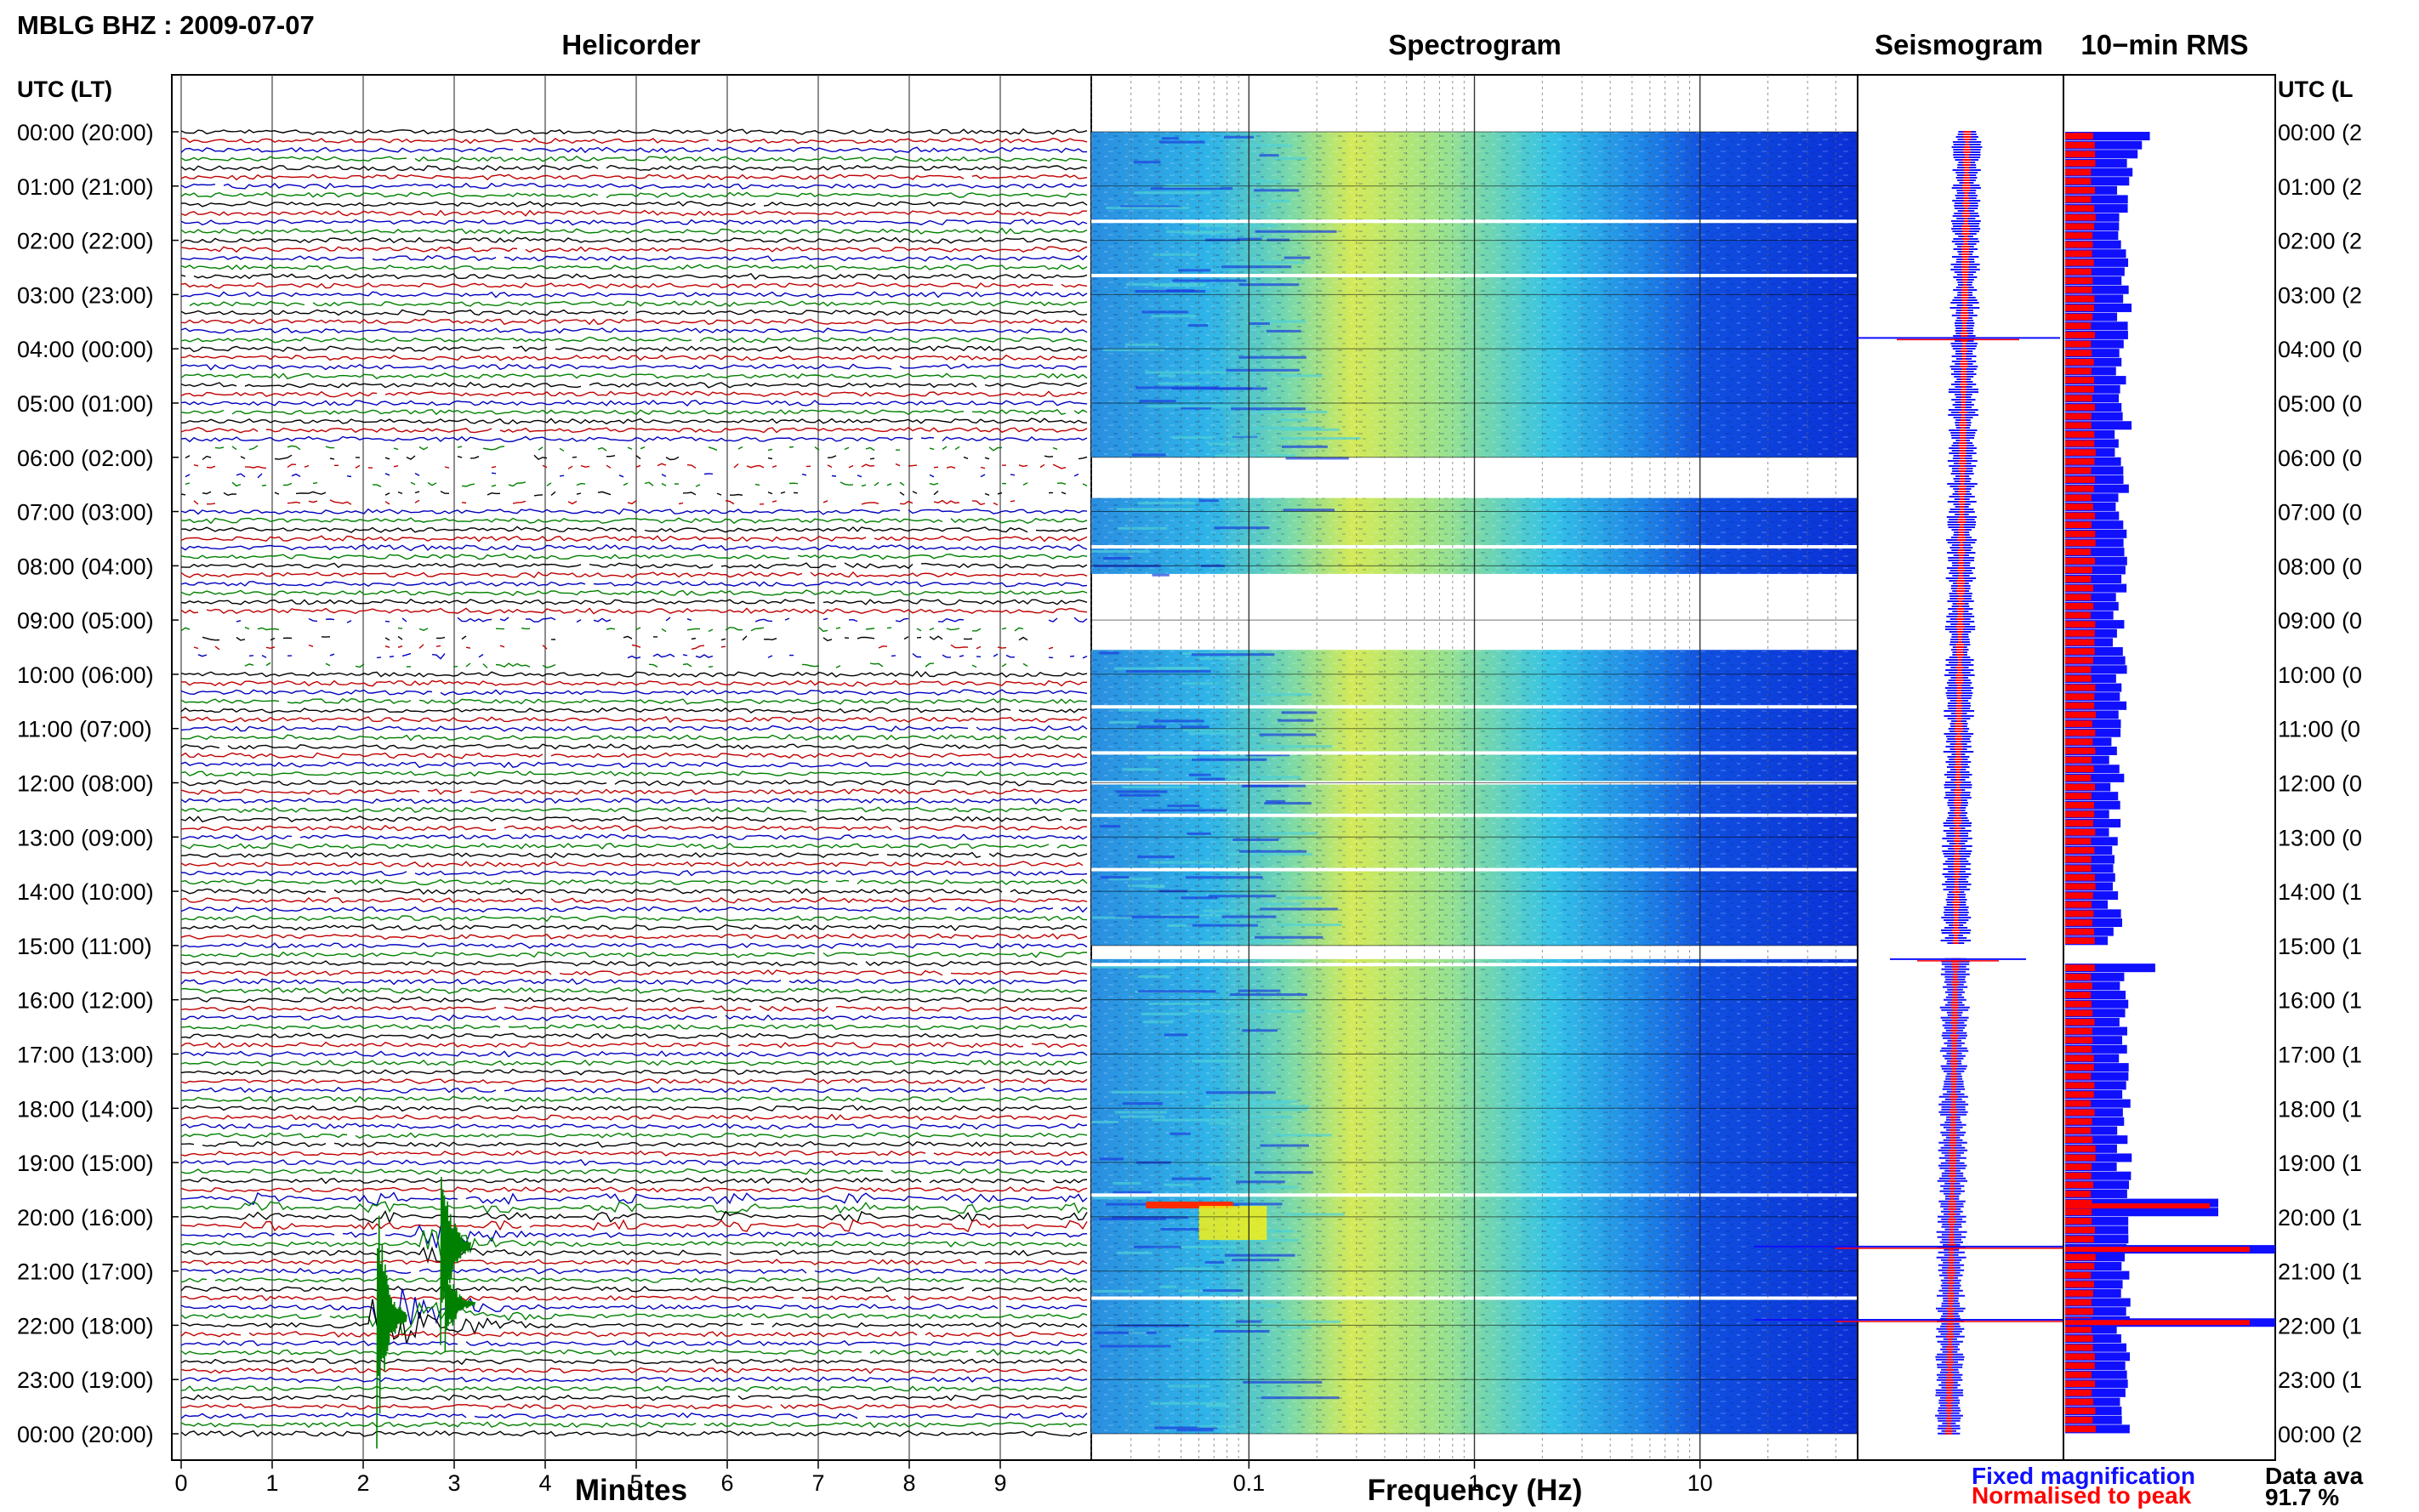  Describe the element at coordinates (2320, 1001) in the screenshot. I see `hour-label-right: 16:00 (1` at that location.